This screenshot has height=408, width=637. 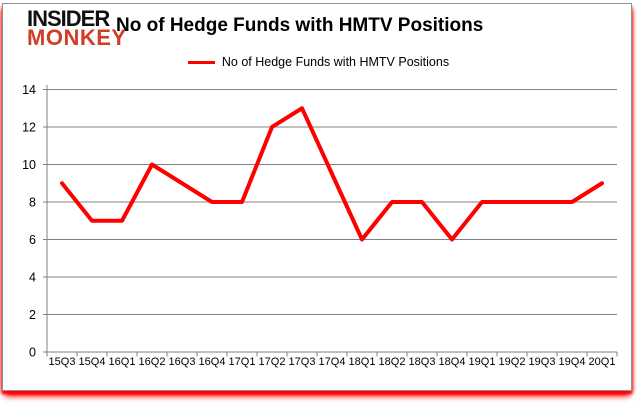 I want to click on x-axis-label: 17Q1, so click(x=242, y=362).